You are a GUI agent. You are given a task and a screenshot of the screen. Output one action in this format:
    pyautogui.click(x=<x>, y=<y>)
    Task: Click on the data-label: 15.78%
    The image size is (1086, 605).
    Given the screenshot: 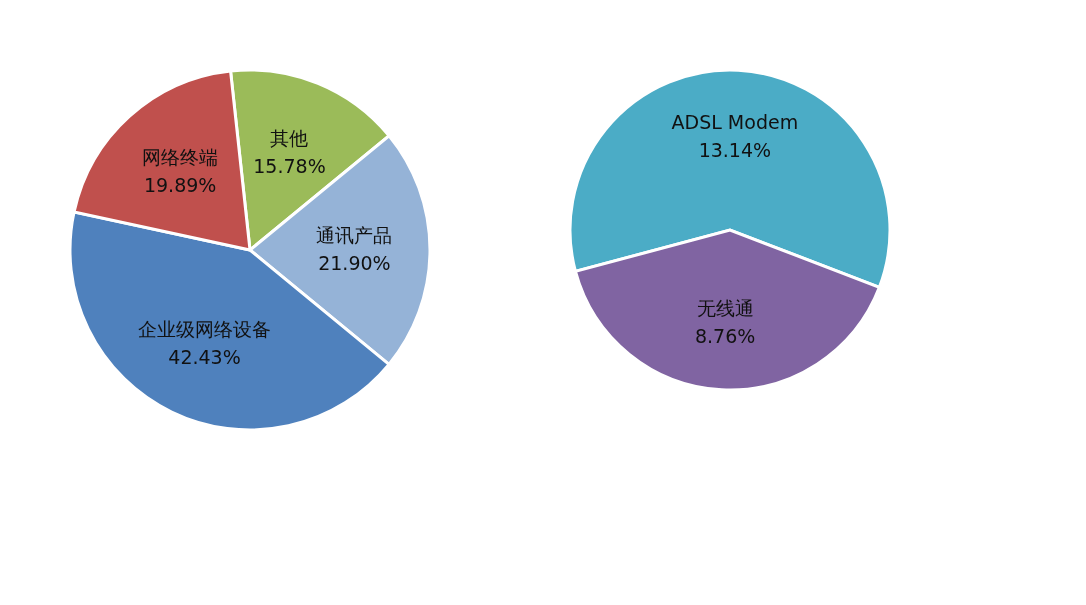 What is the action you would take?
    pyautogui.click(x=289, y=166)
    